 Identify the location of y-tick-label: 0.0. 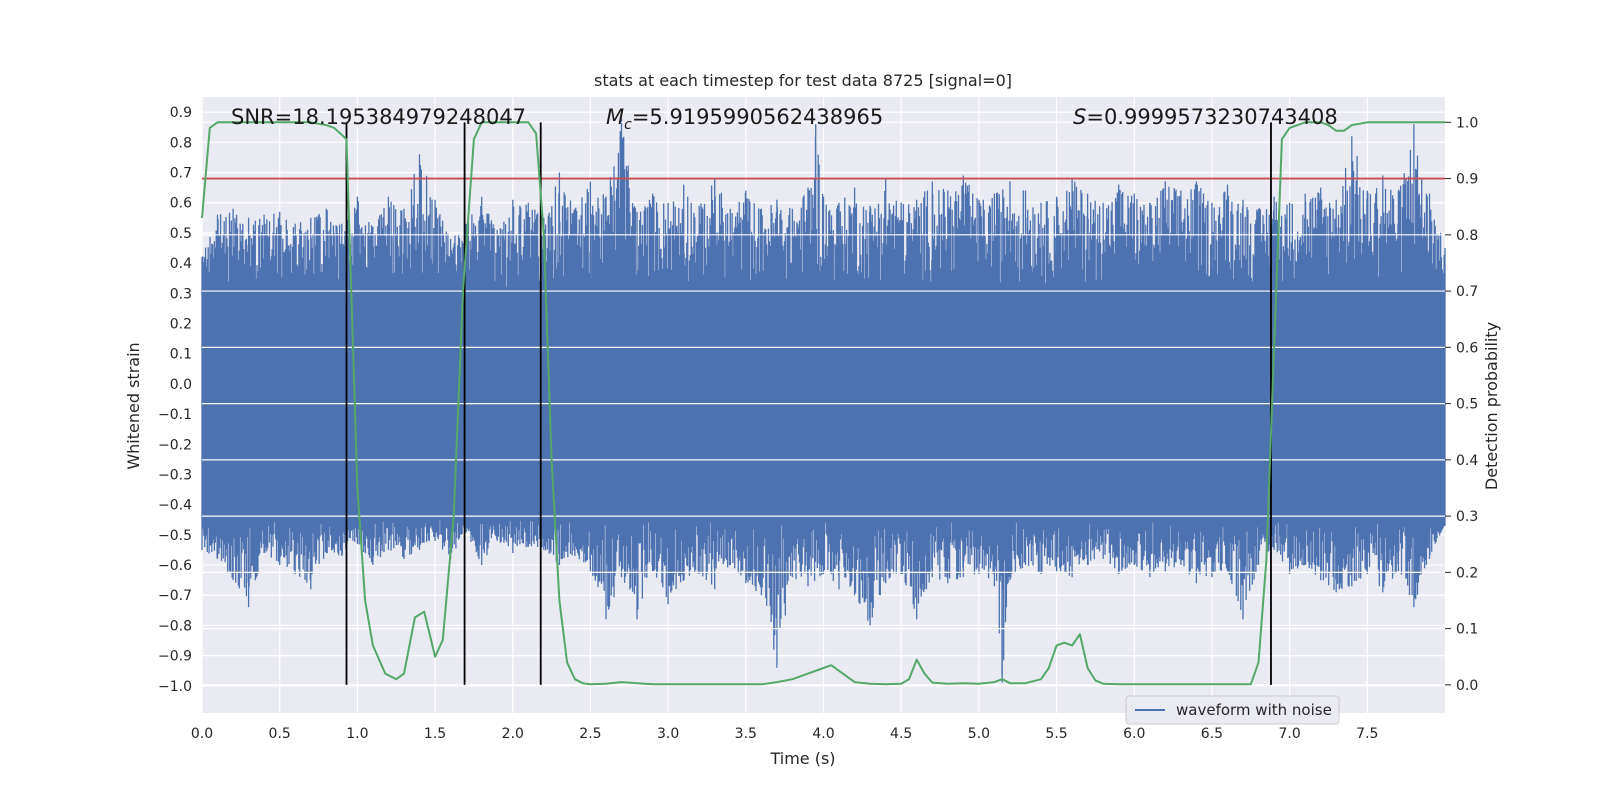
(181, 385).